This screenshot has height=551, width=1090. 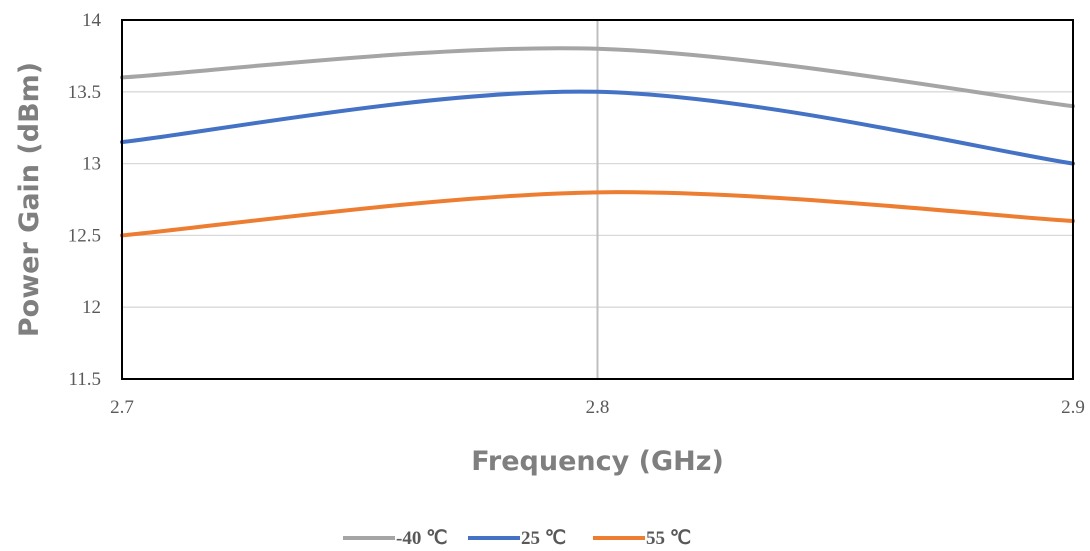 I want to click on x-axis-title: Frequency (GHz), so click(x=597, y=461).